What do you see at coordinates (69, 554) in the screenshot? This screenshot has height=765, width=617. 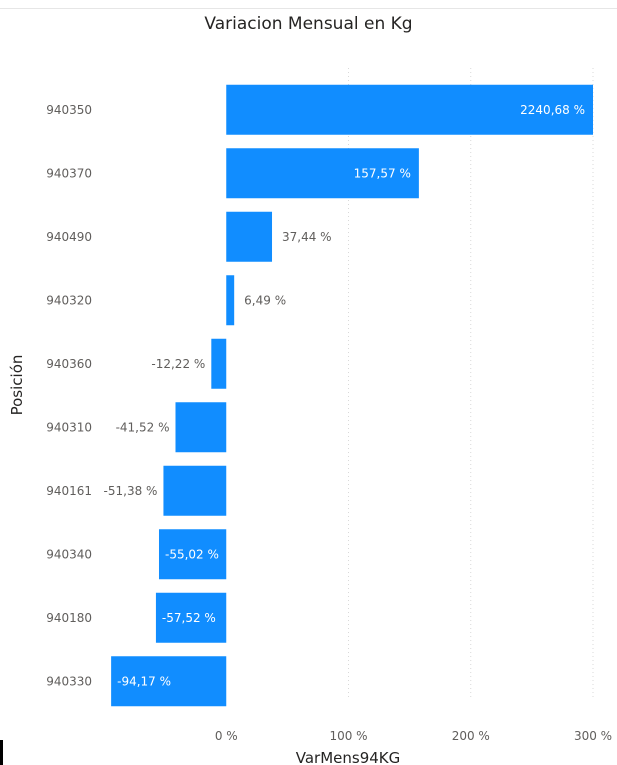 I see `y-tick-label: 940340` at bounding box center [69, 554].